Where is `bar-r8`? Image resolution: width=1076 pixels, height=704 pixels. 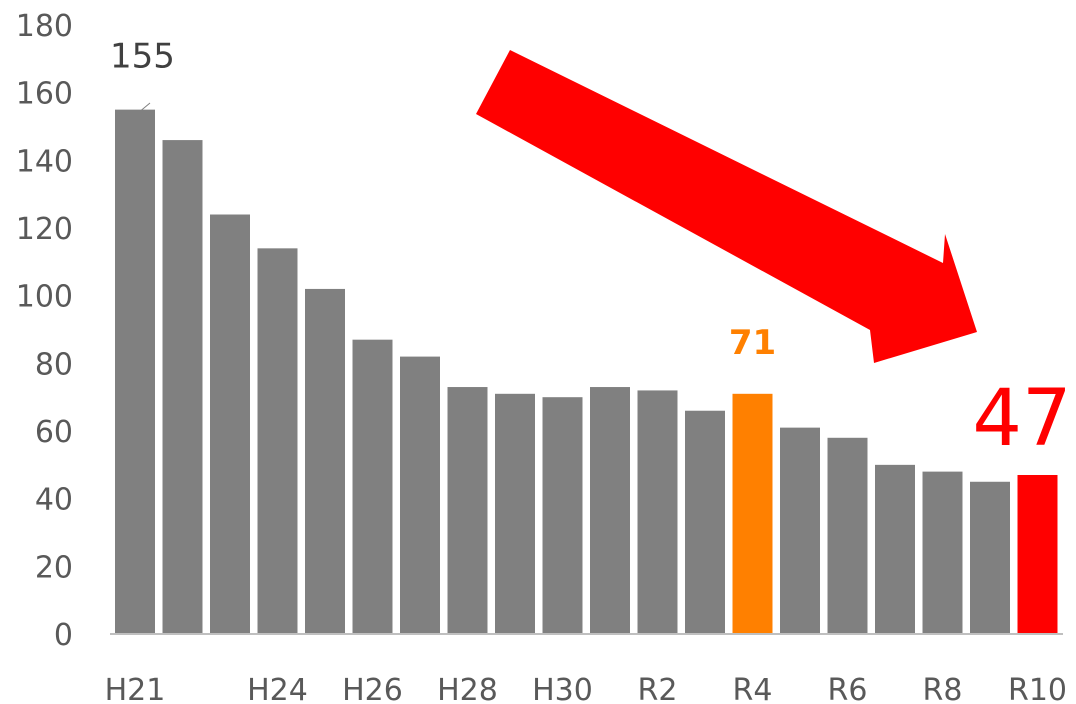
bar-r8 is located at coordinates (942, 552).